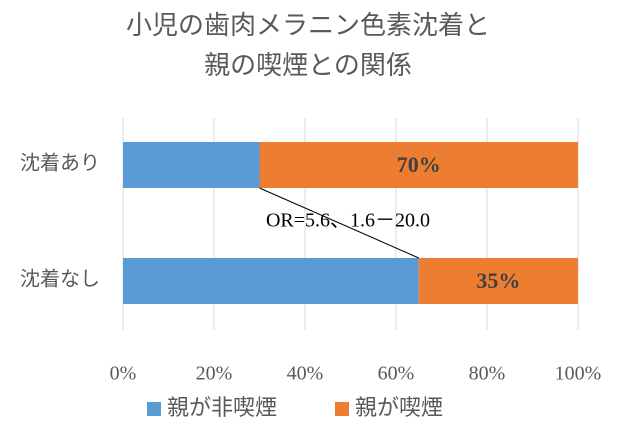 This screenshot has width=617, height=435. I want to click on x-tick-label: 80%, so click(487, 374).